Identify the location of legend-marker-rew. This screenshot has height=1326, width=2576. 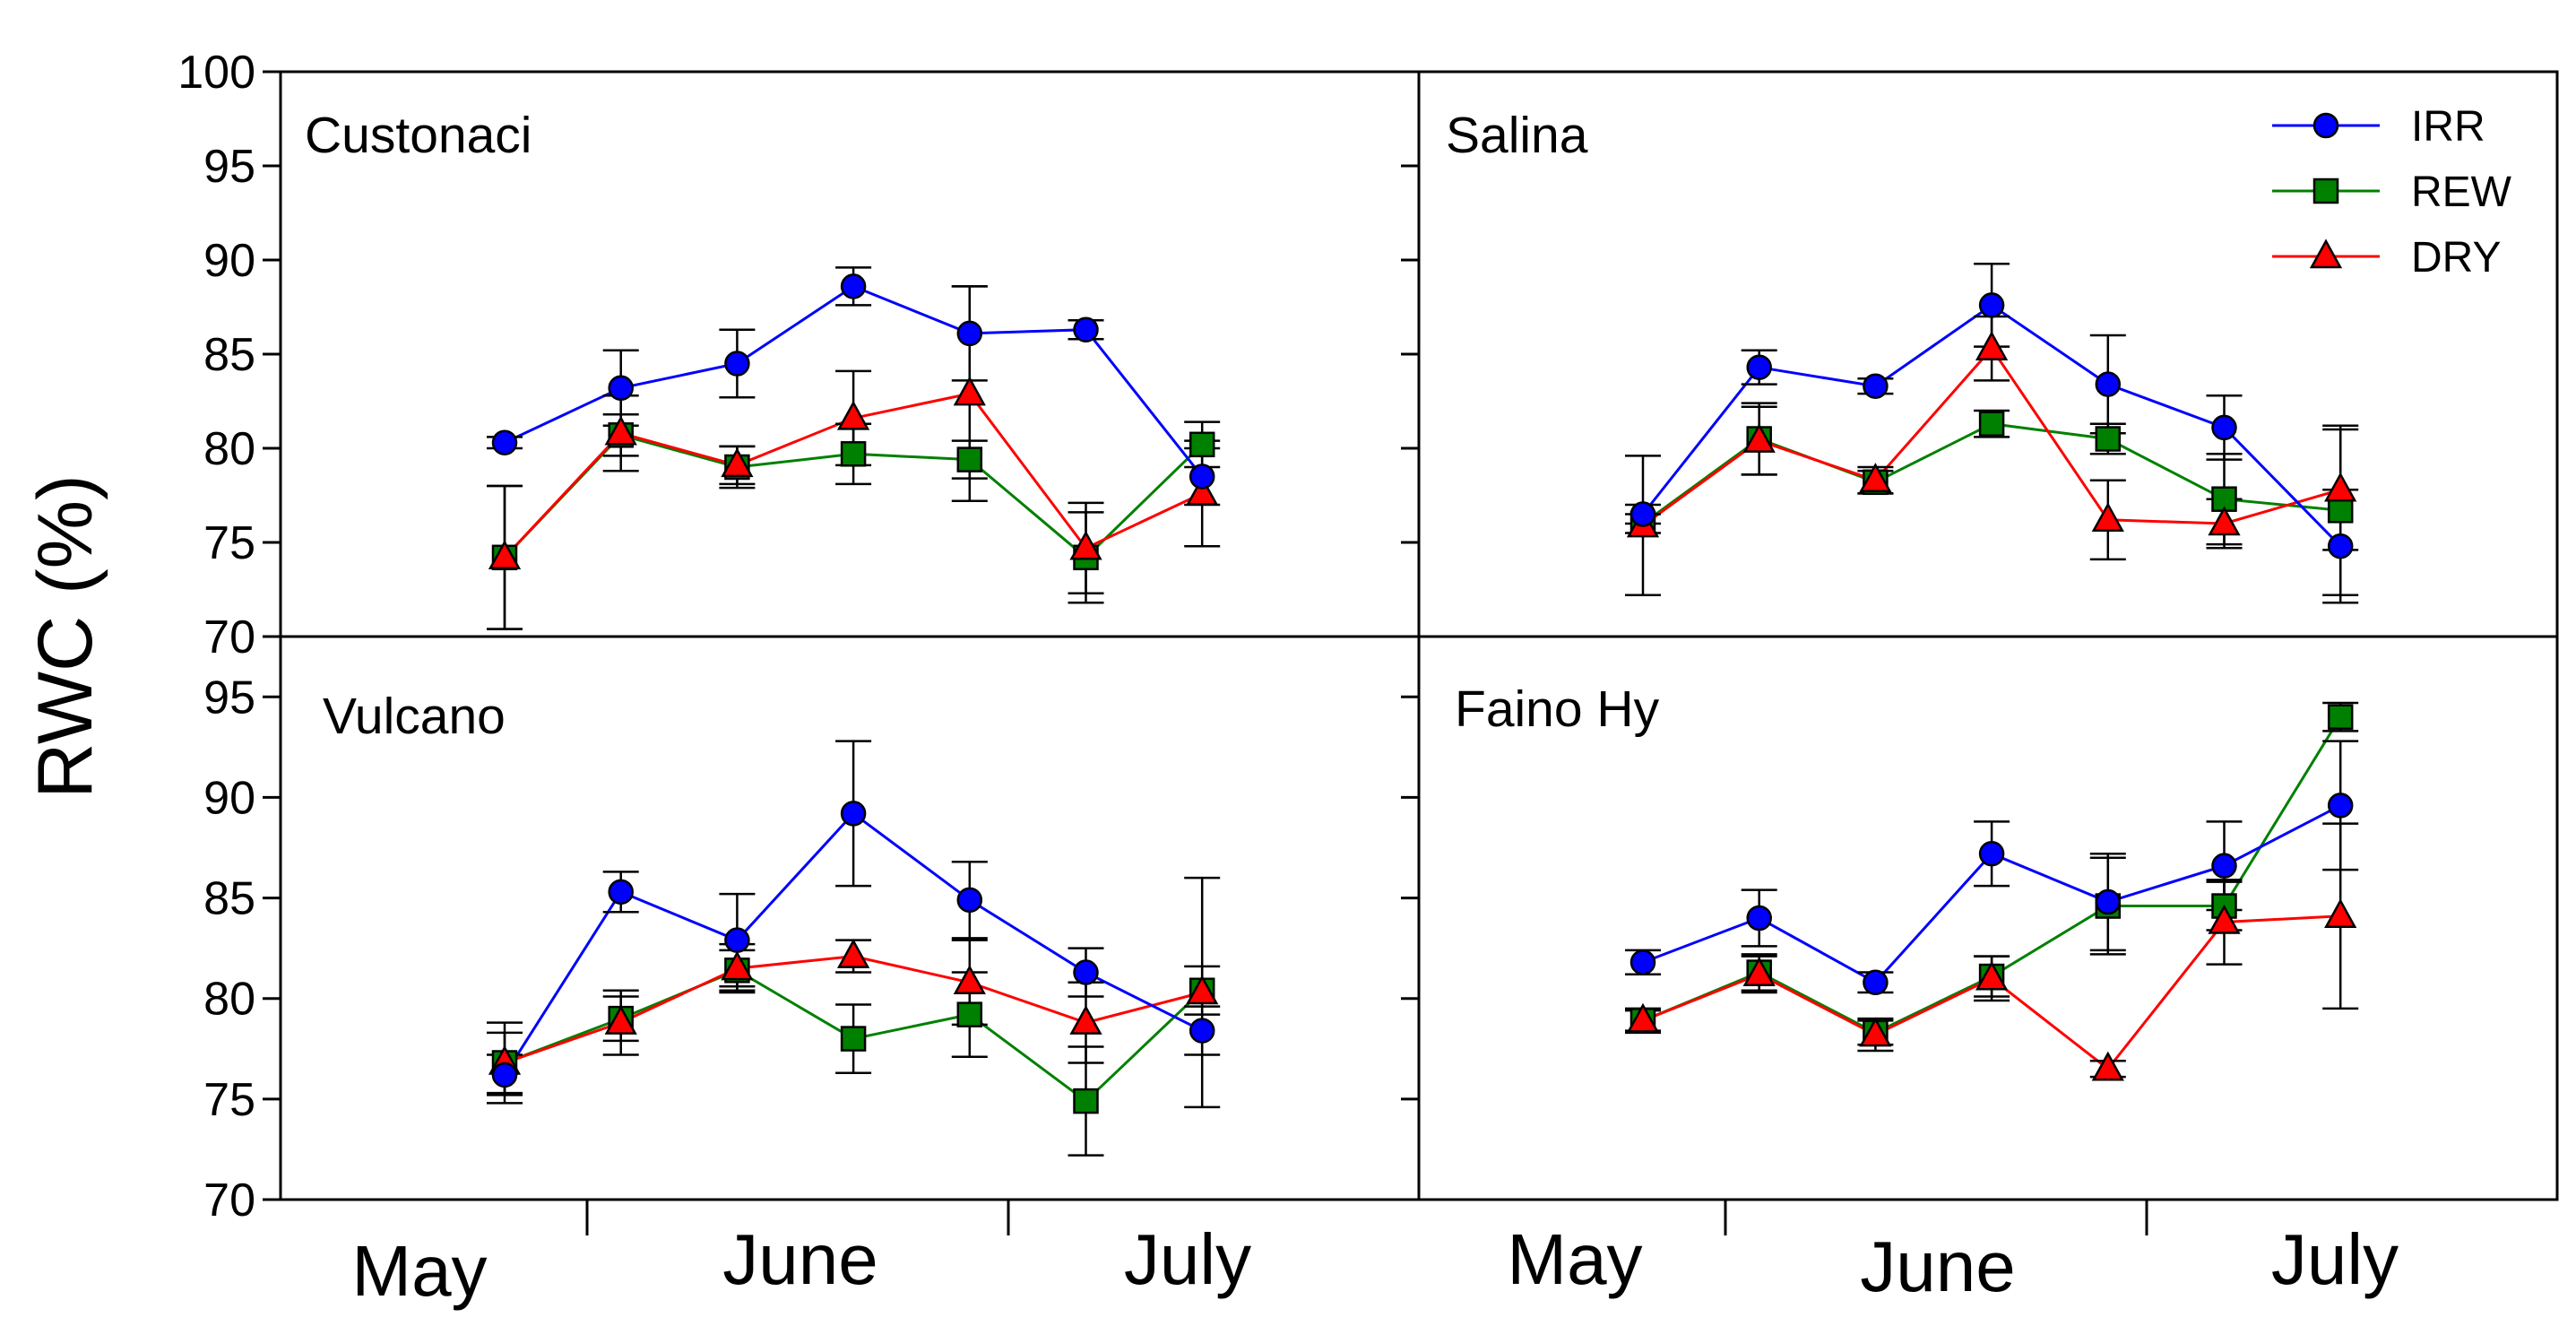
(2325, 191).